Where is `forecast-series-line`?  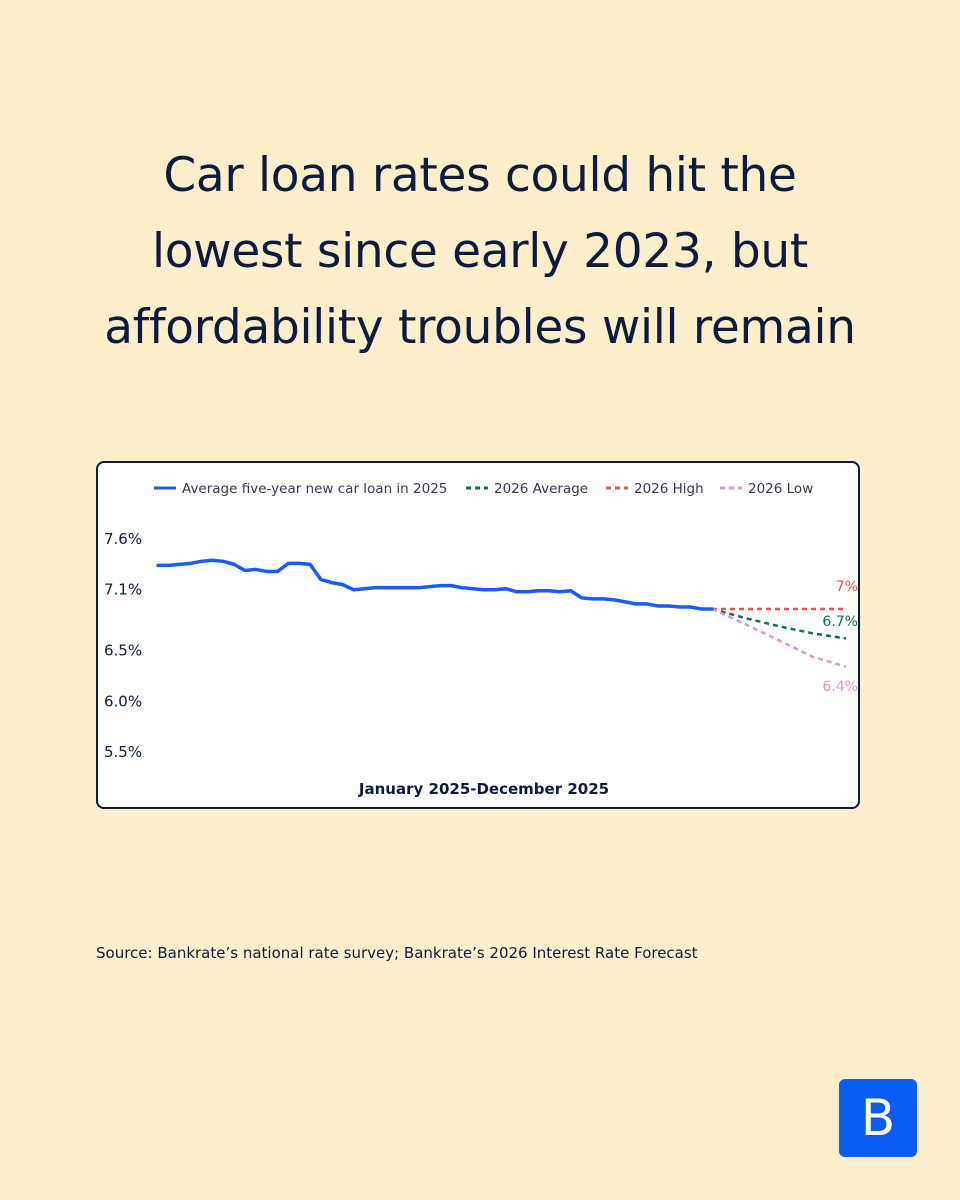
forecast-series-line is located at coordinates (779, 637).